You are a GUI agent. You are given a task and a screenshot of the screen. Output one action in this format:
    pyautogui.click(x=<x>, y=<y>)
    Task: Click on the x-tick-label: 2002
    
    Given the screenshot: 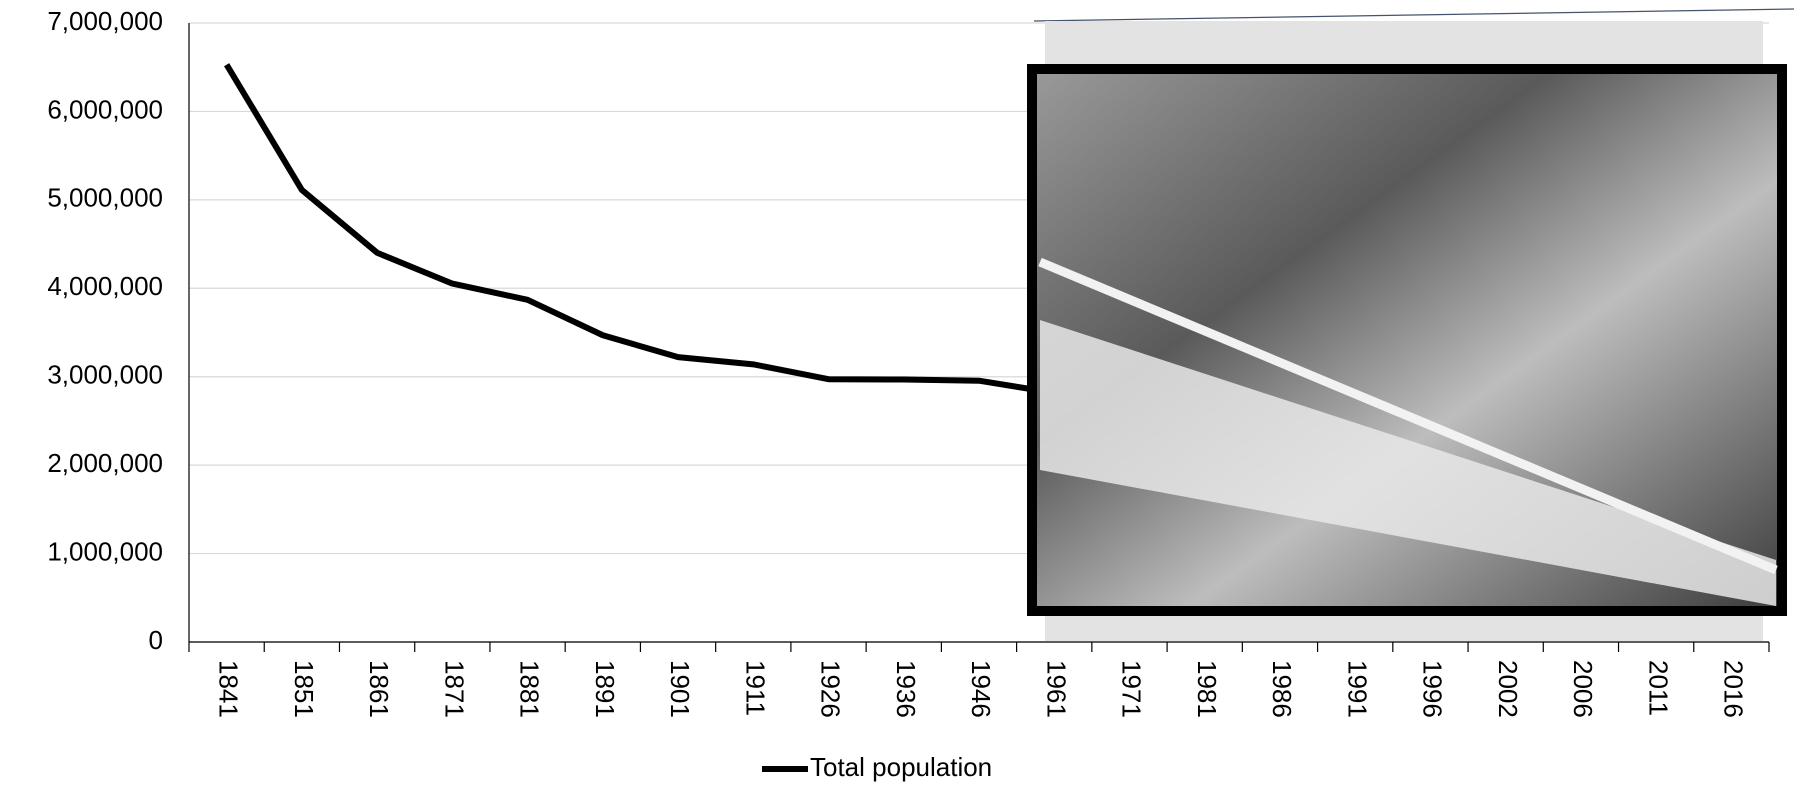 What is the action you would take?
    pyautogui.click(x=1508, y=689)
    